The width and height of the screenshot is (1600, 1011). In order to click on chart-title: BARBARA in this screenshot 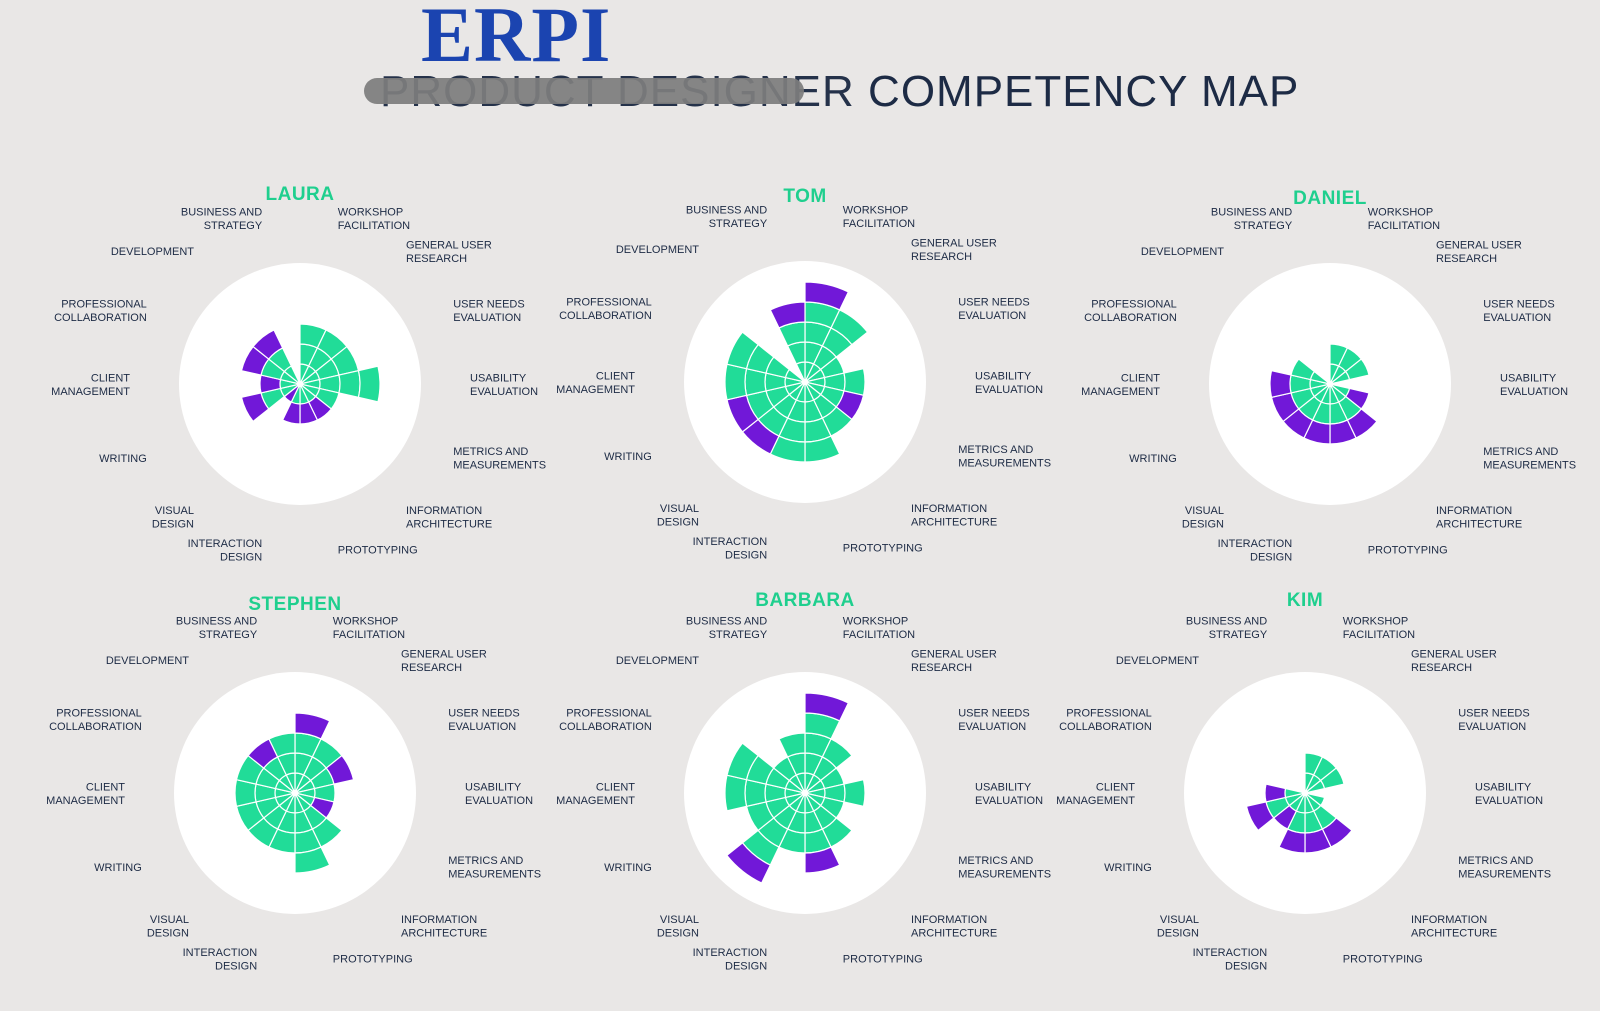, I will do `click(805, 600)`.